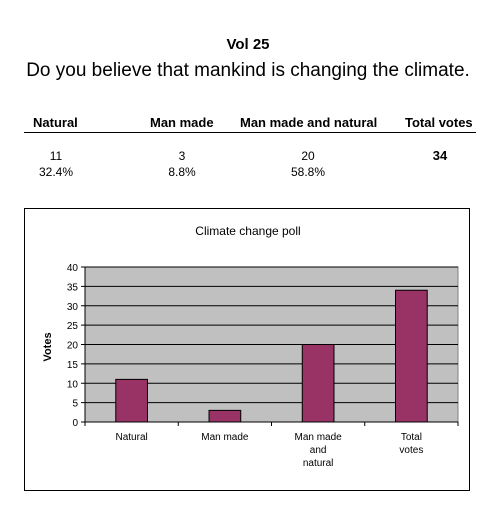 This screenshot has height=523, width=496. I want to click on results-cell-total-votes: 34, so click(440, 156).